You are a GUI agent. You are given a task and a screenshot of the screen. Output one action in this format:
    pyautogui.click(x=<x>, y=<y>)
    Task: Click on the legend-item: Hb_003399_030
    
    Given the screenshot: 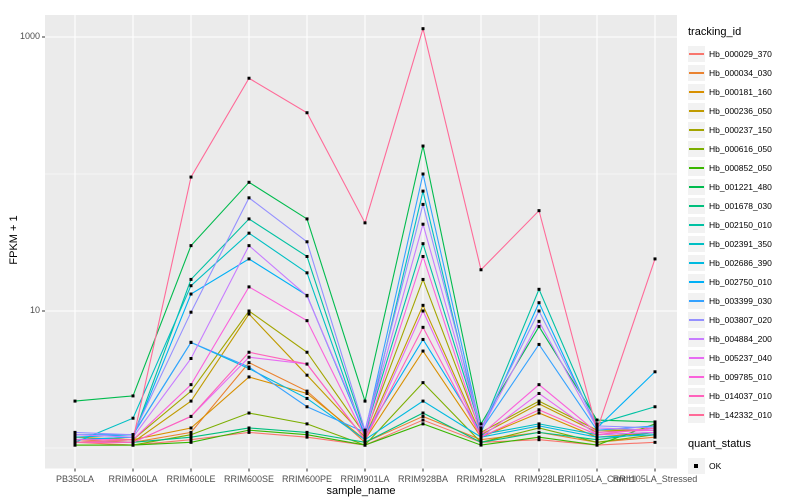 What is the action you would take?
    pyautogui.click(x=744, y=300)
    